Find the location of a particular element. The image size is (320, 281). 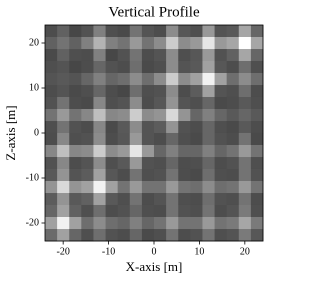

x-tick-label: -10 is located at coordinates (108, 251).